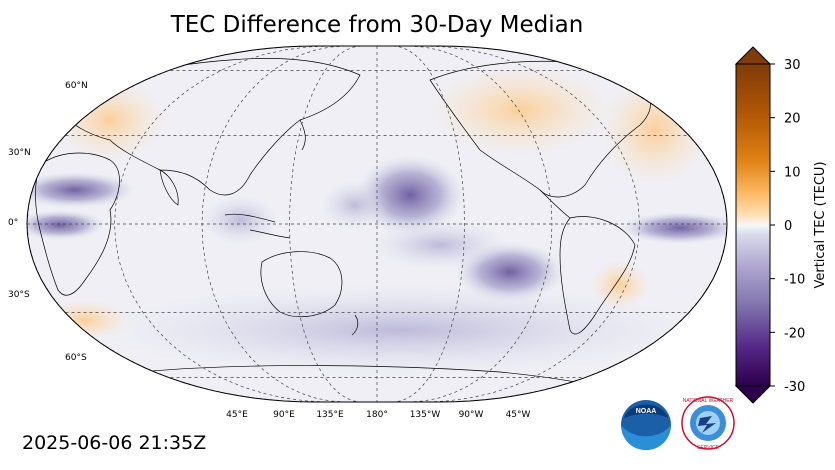 The image size is (835, 470). Describe the element at coordinates (471, 415) in the screenshot. I see `lon-label: 90°W` at that location.